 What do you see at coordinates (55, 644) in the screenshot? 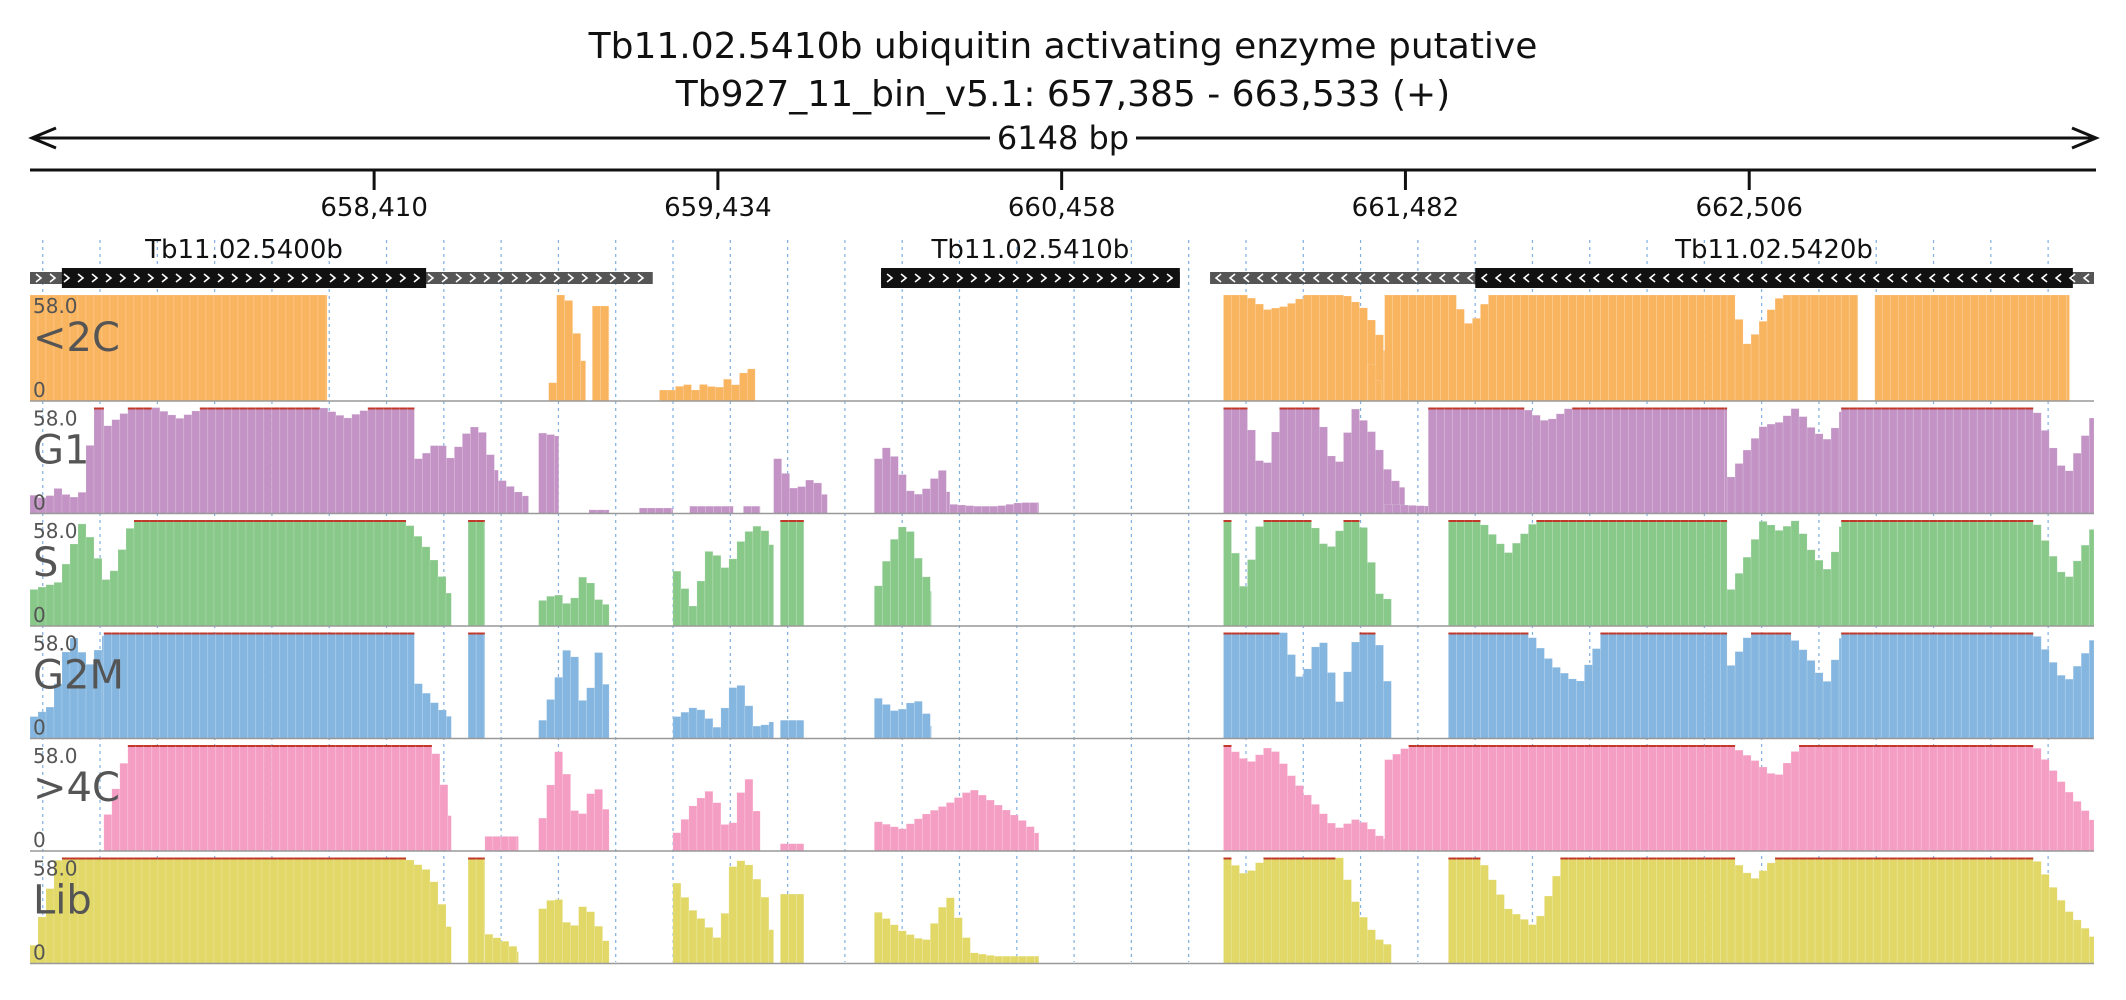
I see `track-ymax-label: 58.0` at bounding box center [55, 644].